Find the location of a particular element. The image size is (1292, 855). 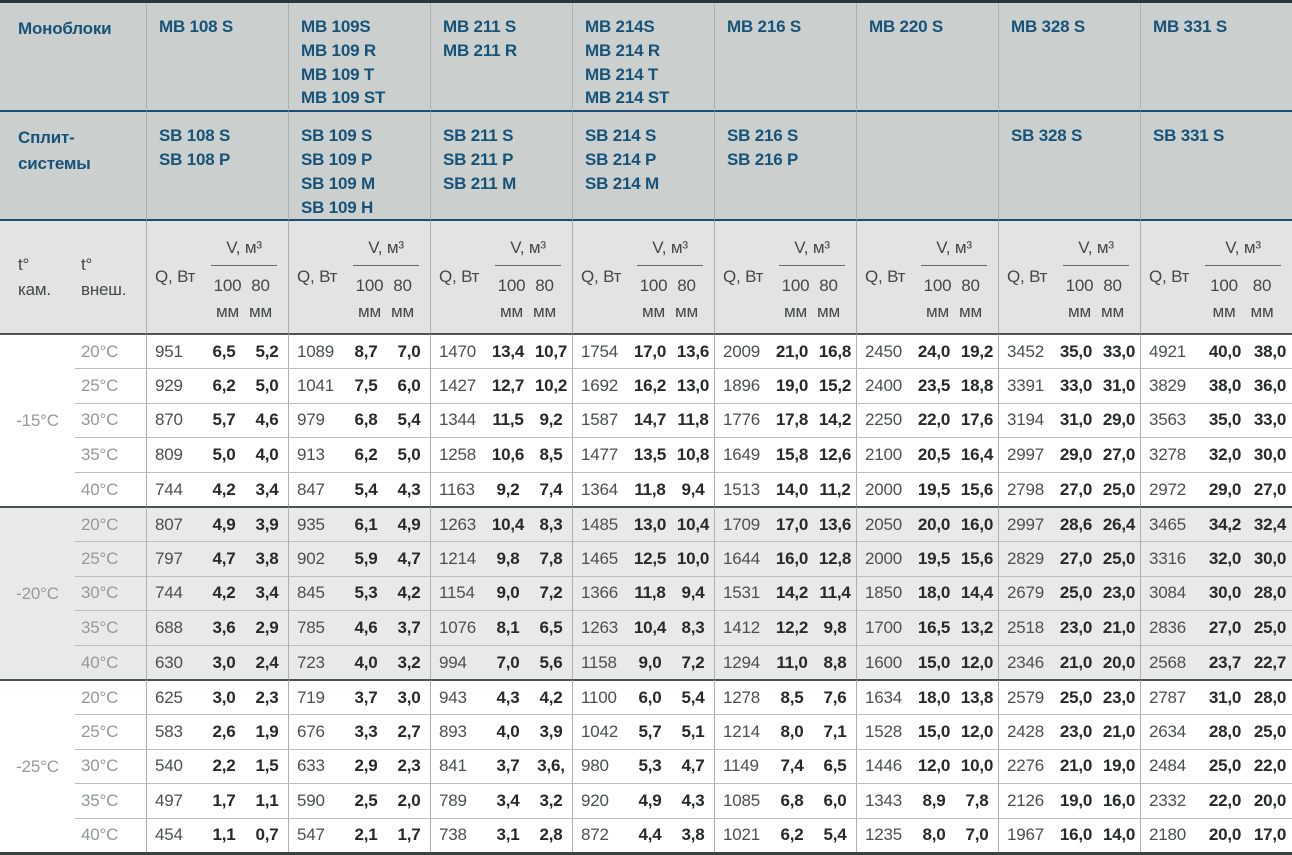

v100-value: 16,2 is located at coordinates (650, 385).